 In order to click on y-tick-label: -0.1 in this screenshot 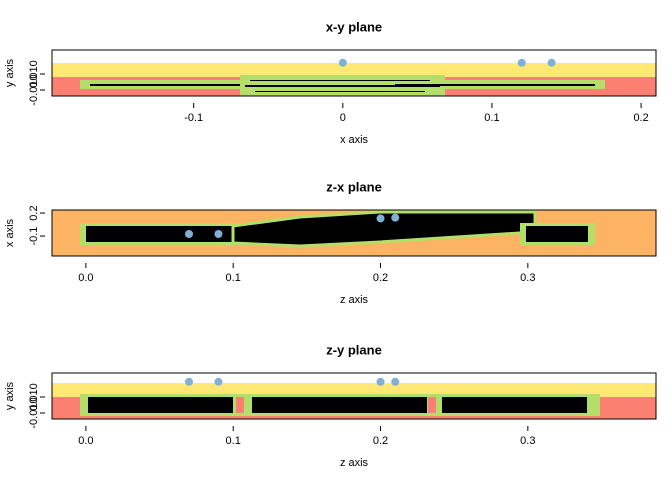, I will do `click(34, 236)`.